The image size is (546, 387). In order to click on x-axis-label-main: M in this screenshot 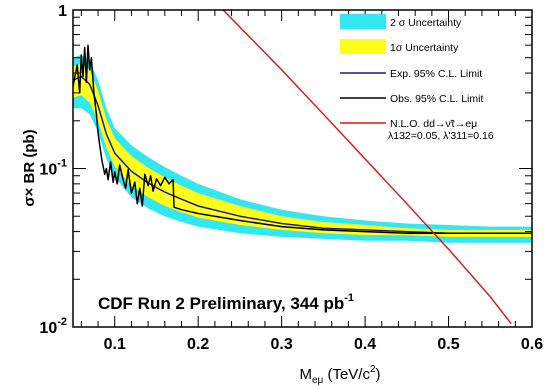, I will do `click(305, 374)`.